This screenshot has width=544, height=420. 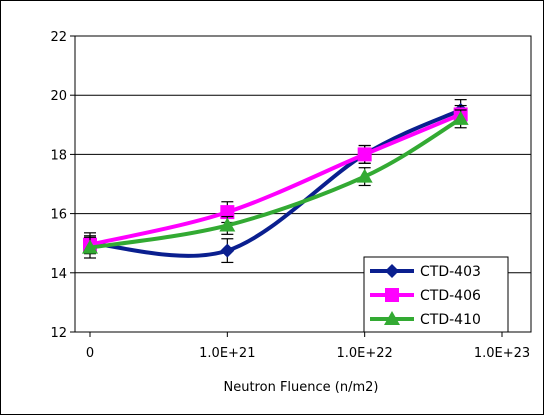 What do you see at coordinates (90, 353) in the screenshot?
I see `x-tick-label-0: 0` at bounding box center [90, 353].